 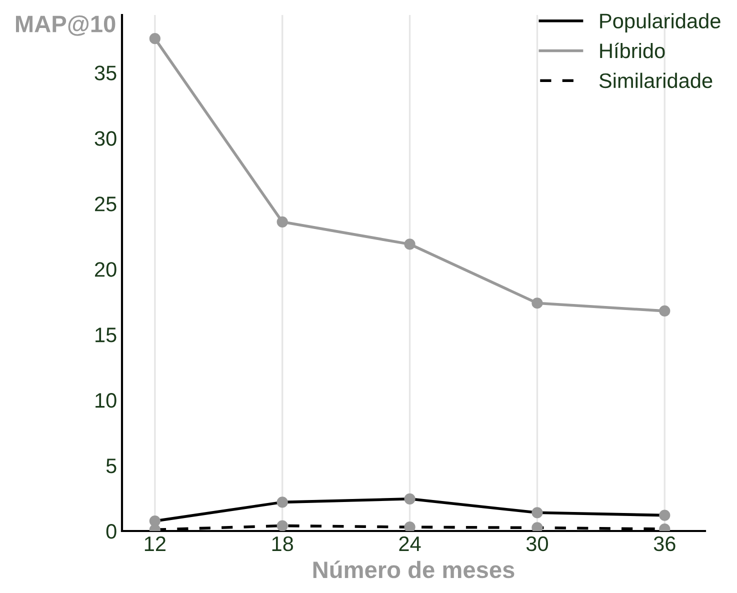 I want to click on x-tick-label: 24, so click(x=410, y=543).